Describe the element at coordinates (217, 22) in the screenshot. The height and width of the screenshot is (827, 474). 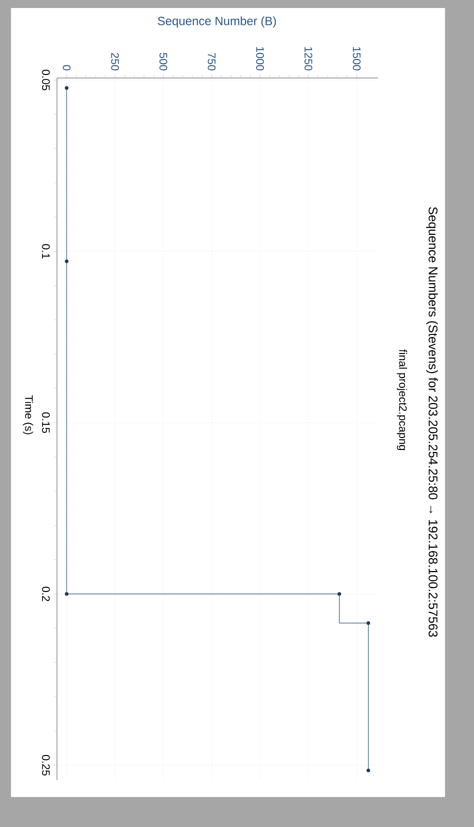
I see `x-axis-title: Sequence Number (B)` at that location.